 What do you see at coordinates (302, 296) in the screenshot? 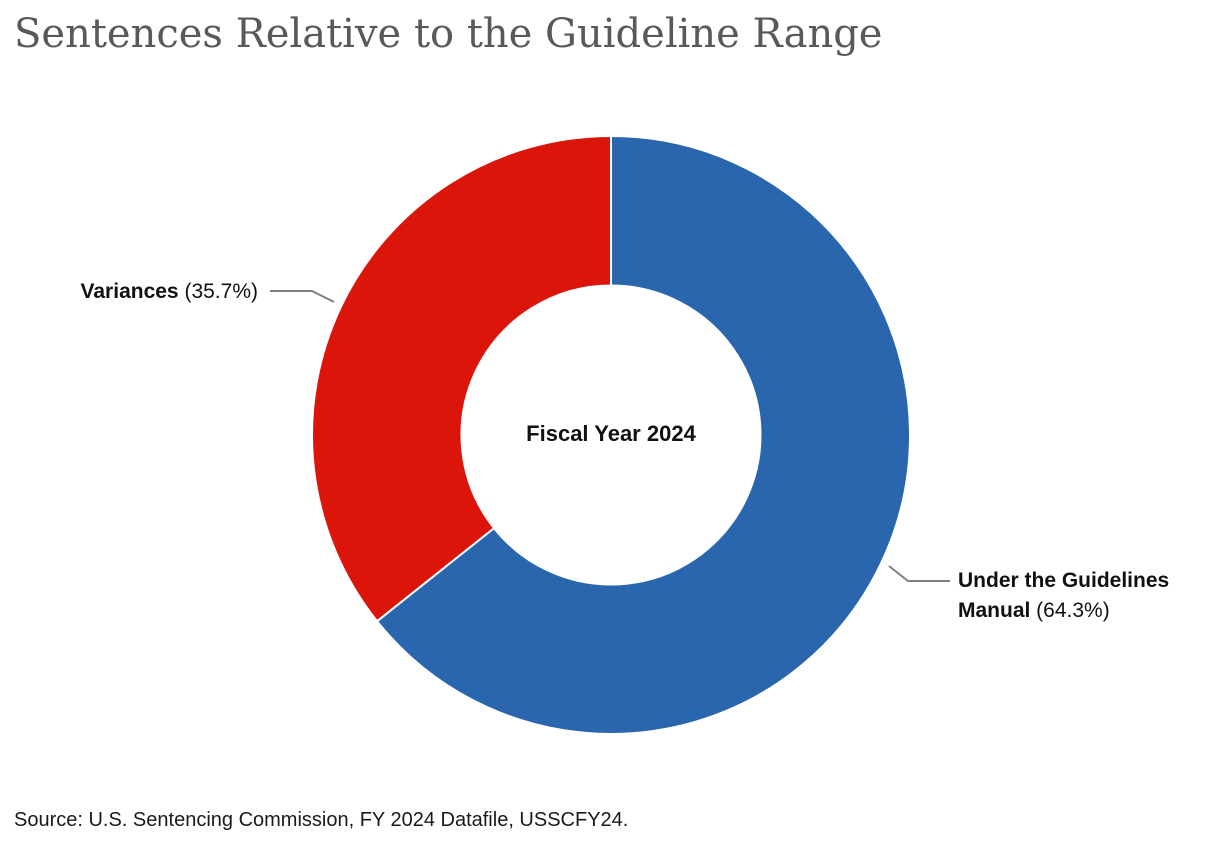
I see `callout-leader-line-left` at bounding box center [302, 296].